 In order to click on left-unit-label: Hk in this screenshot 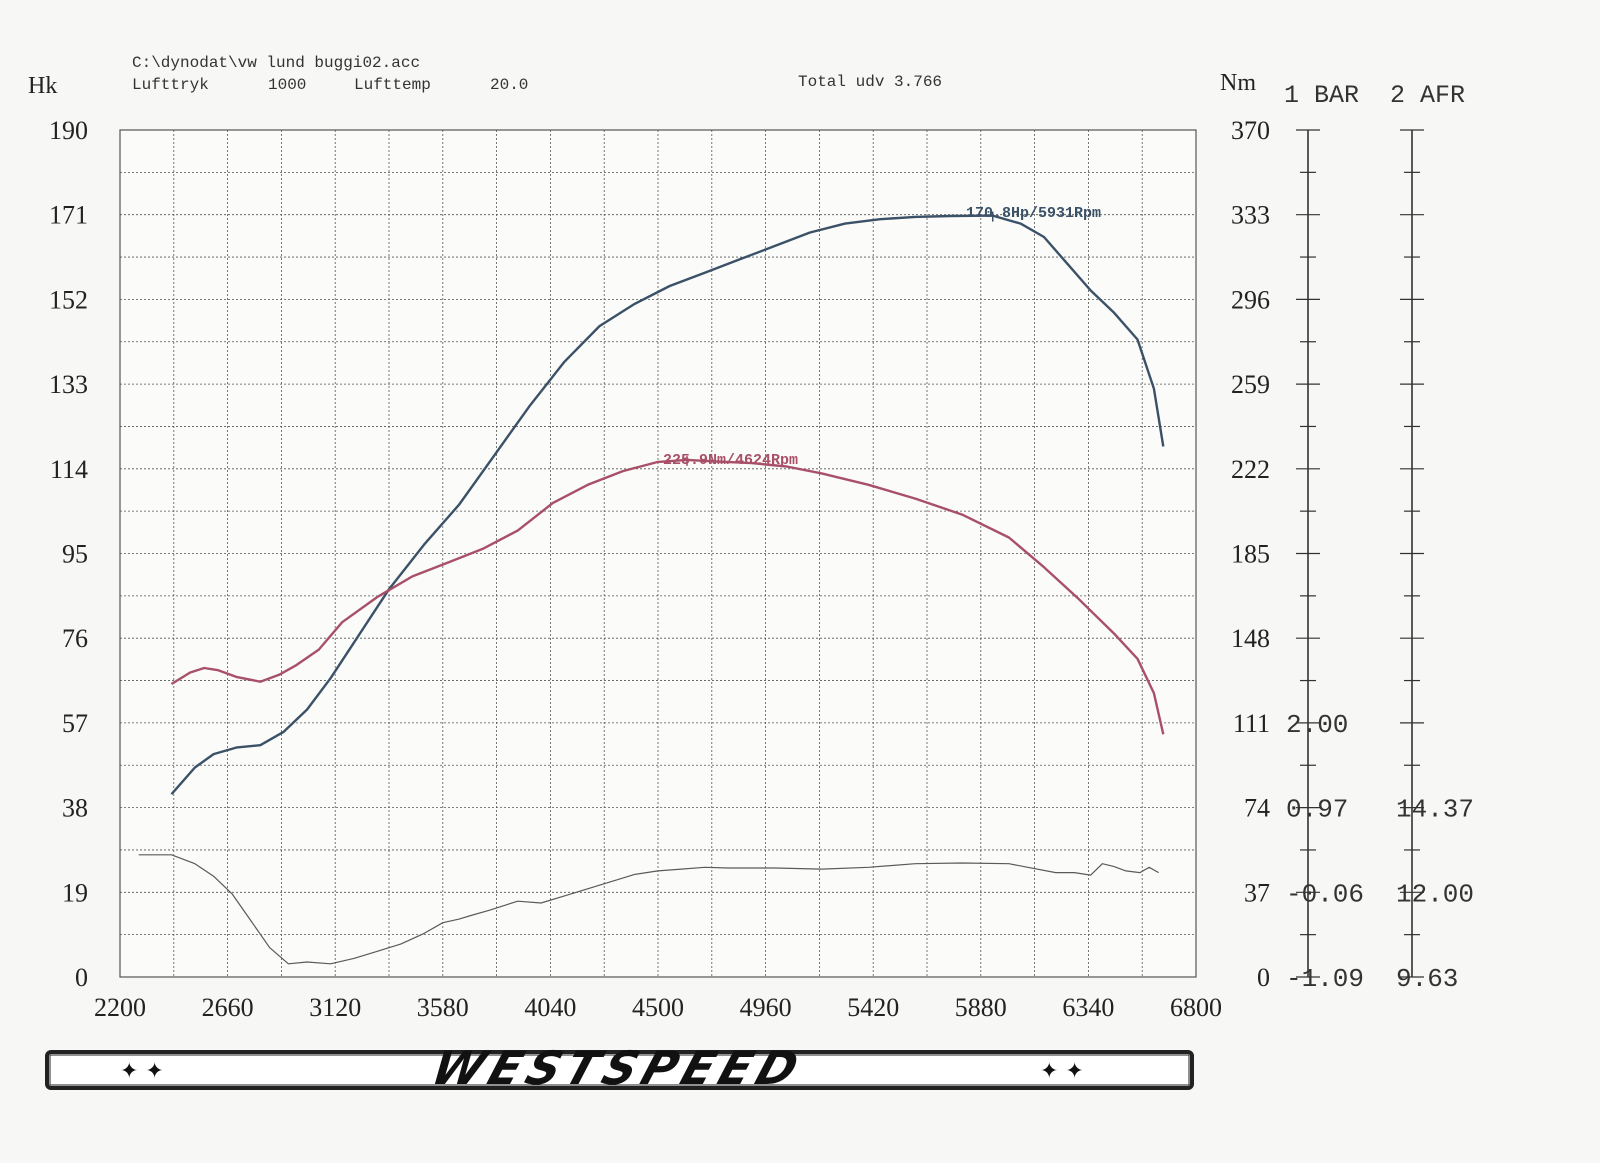, I will do `click(42, 86)`.